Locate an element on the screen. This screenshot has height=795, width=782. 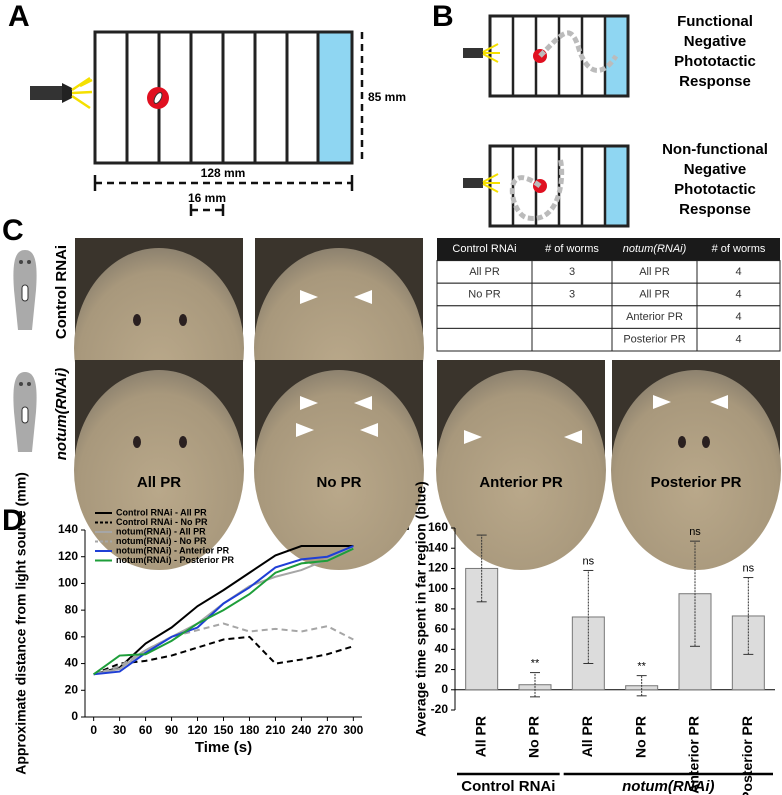
x-tick-label: 270 is located at coordinates (327, 730).